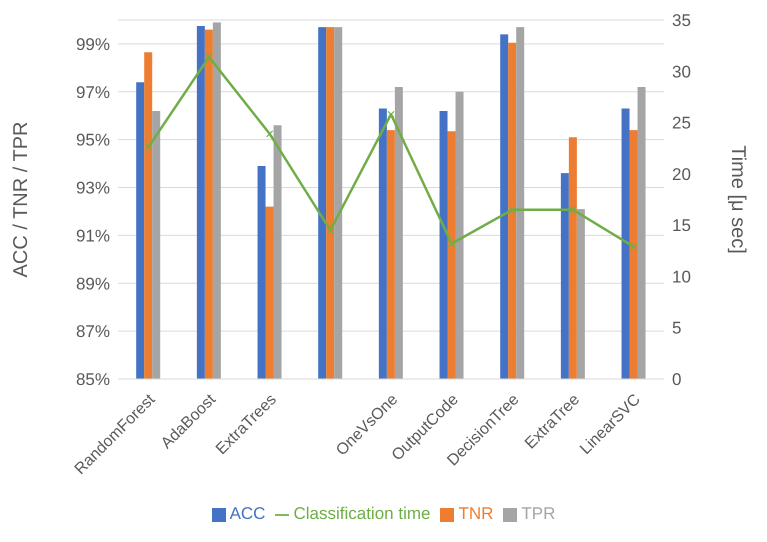  Describe the element at coordinates (737, 199) in the screenshot. I see `y2-axis-title: Time [μ sec]` at that location.